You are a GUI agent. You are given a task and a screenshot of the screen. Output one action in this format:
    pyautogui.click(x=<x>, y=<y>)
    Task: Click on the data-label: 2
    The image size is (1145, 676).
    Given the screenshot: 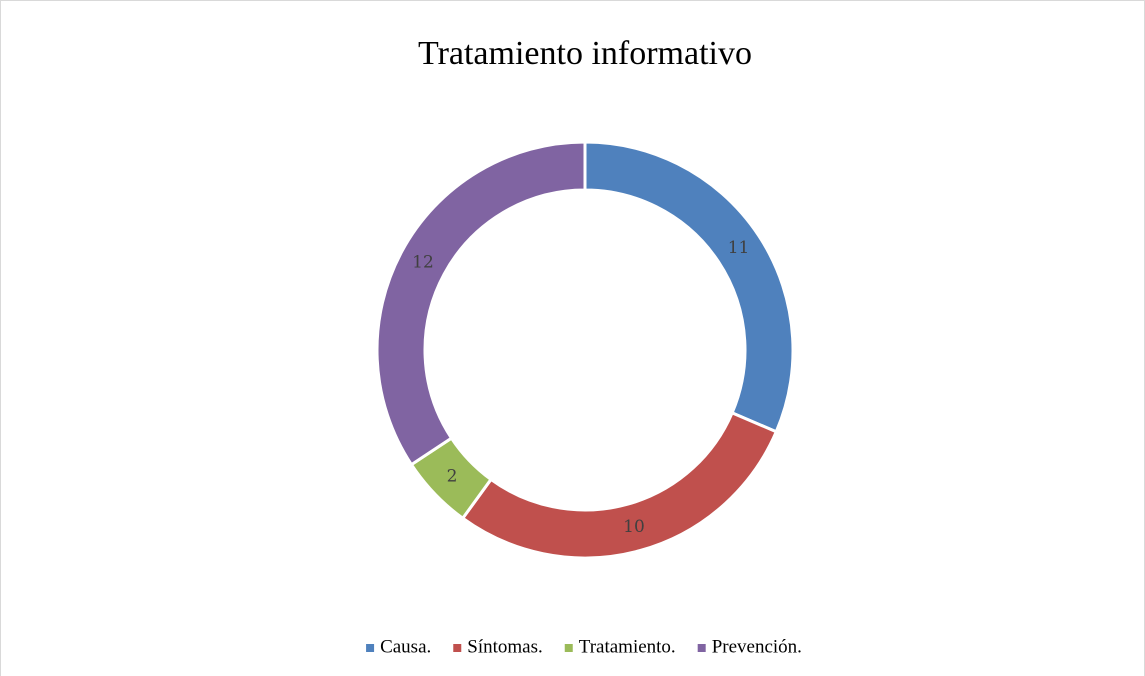 What is the action you would take?
    pyautogui.click(x=452, y=477)
    